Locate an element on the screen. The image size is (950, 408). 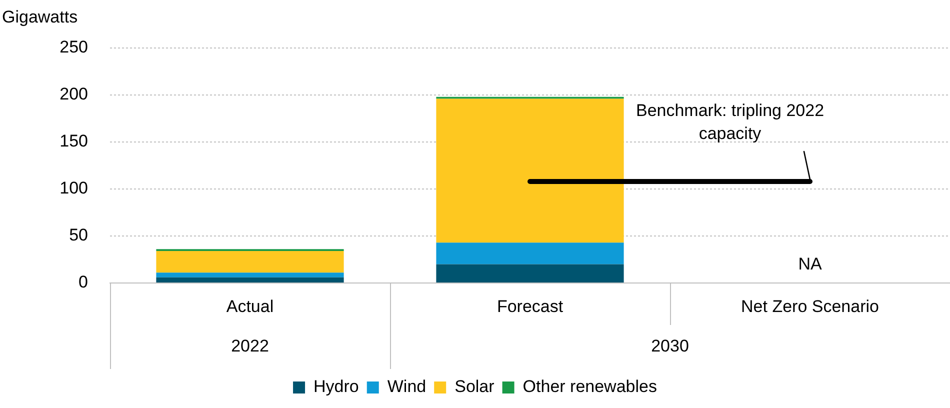
legend-label: Solar is located at coordinates (474, 386).